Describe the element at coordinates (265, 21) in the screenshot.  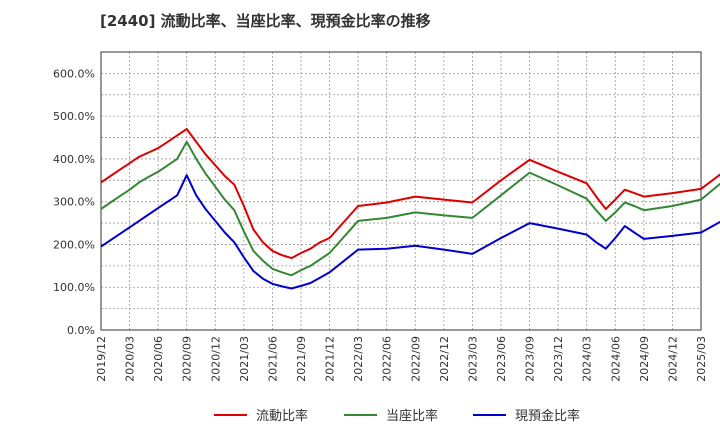
I see `chart-title: [2440] 流動比率、当座比率、現預金比率の推移` at that location.